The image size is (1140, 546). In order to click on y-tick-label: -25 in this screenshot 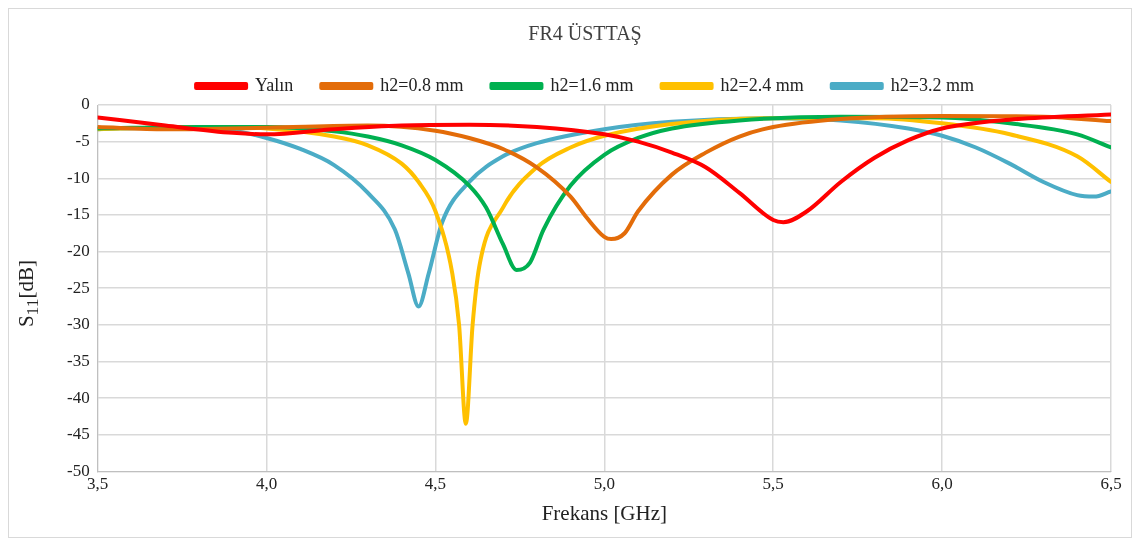, I will do `click(78, 287)`.